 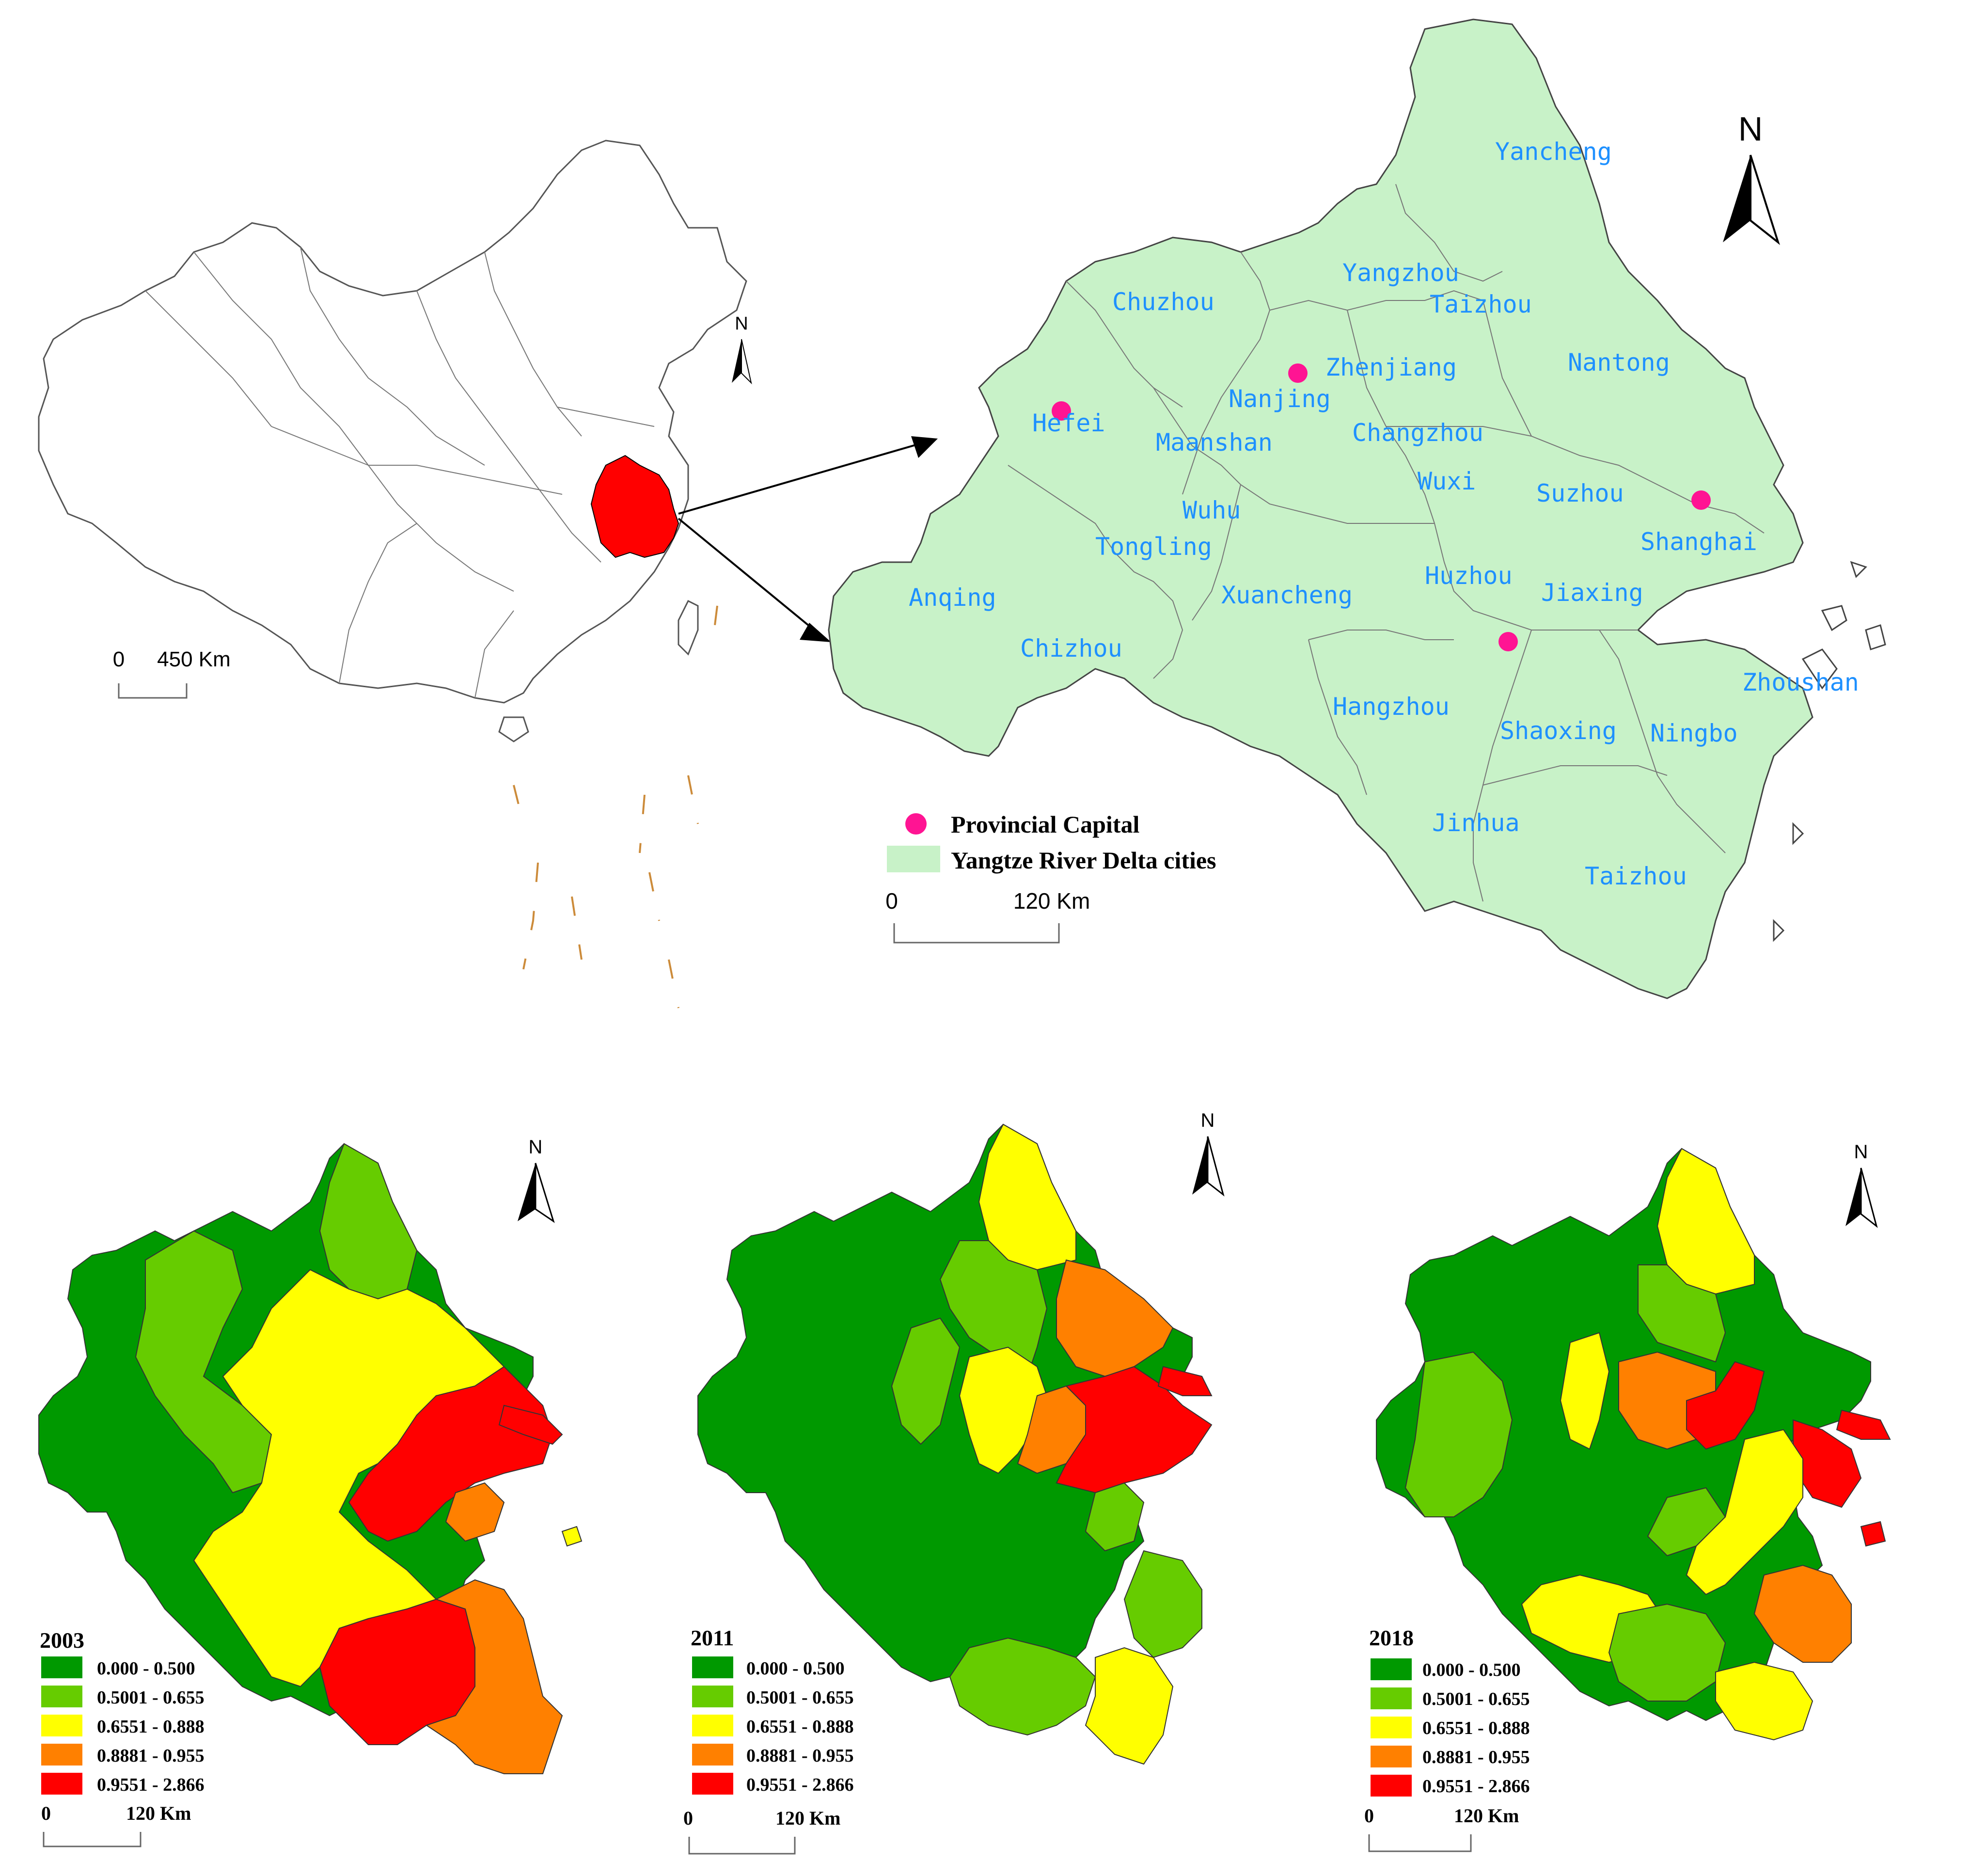 I want to click on city-label: Zhoushan, so click(x=1800, y=682).